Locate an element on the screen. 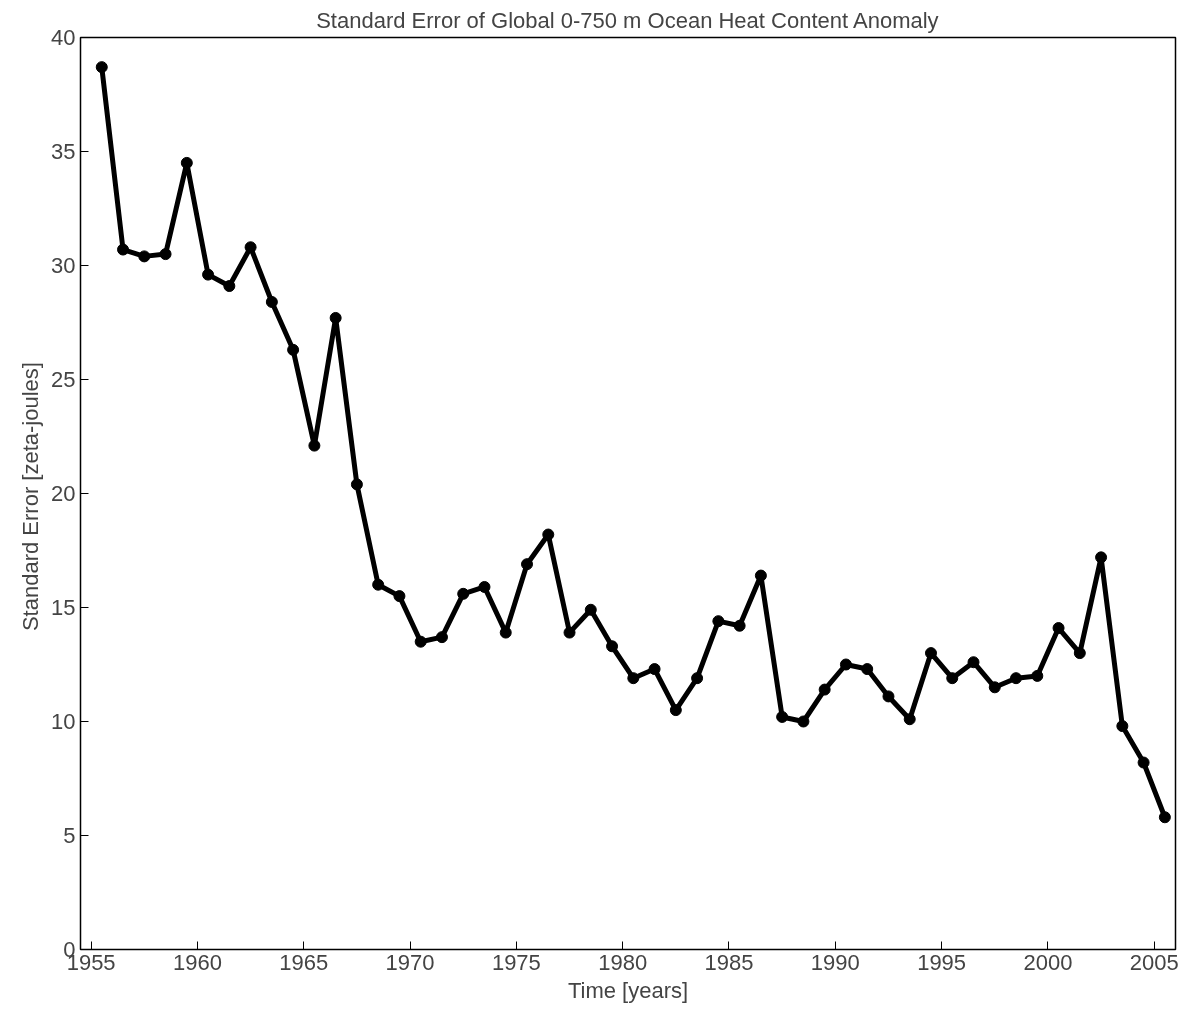  x-tick-label: 1965 is located at coordinates (304, 962).